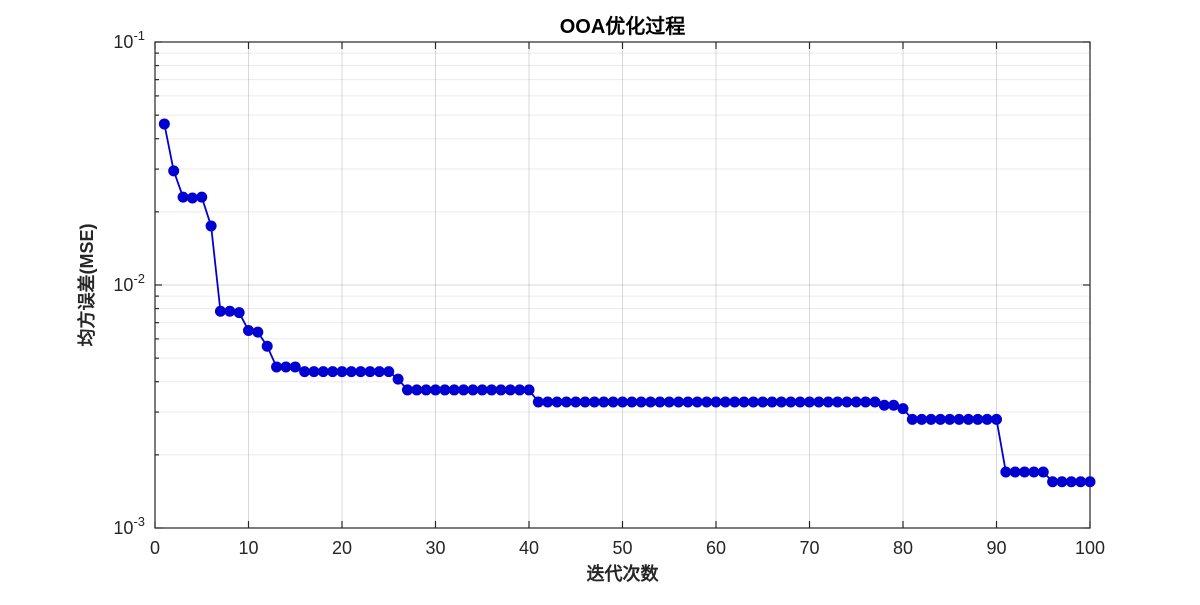 Image resolution: width=1200 pixels, height=605 pixels. Describe the element at coordinates (87, 285) in the screenshot. I see `y-axis-label: 均方误差(MSE)` at that location.